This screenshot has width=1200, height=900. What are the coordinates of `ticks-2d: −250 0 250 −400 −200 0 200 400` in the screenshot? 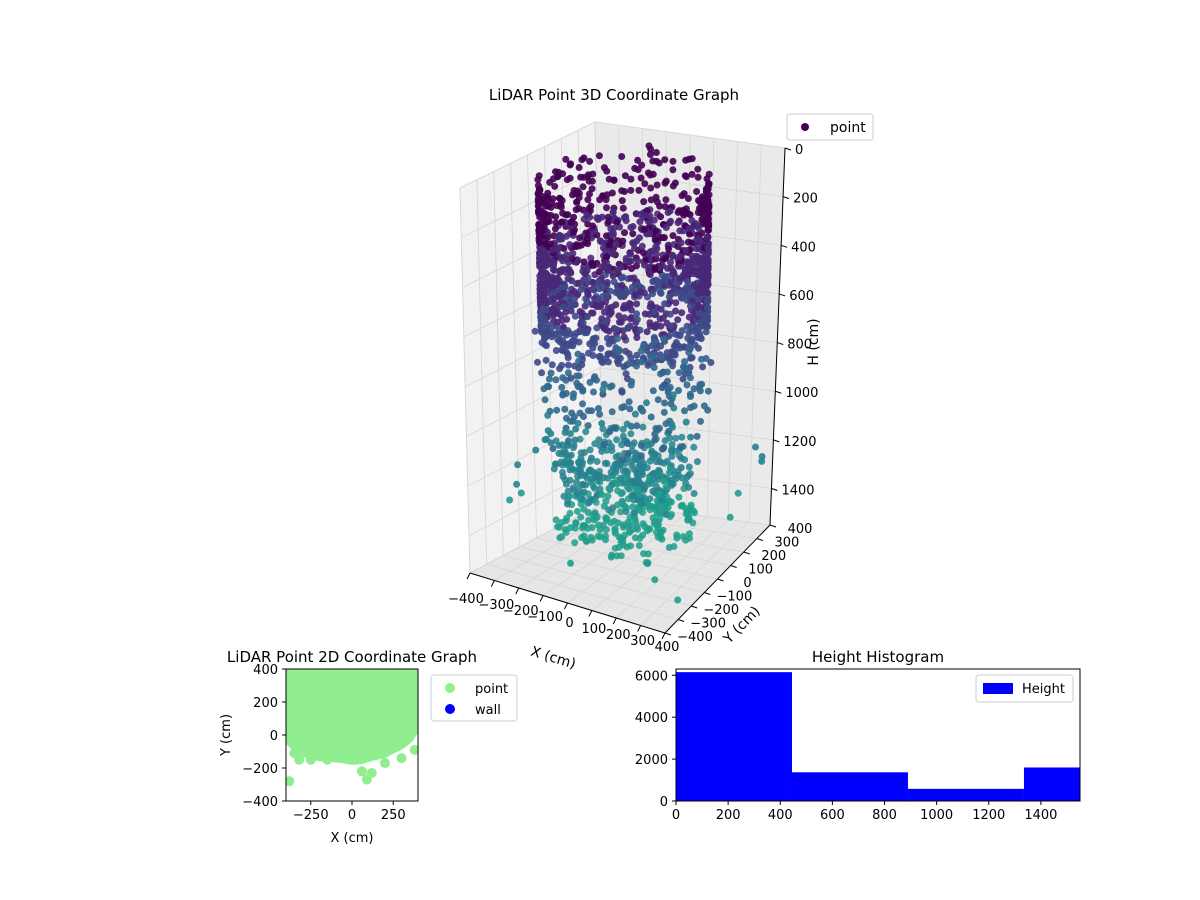 It's located at (323, 743).